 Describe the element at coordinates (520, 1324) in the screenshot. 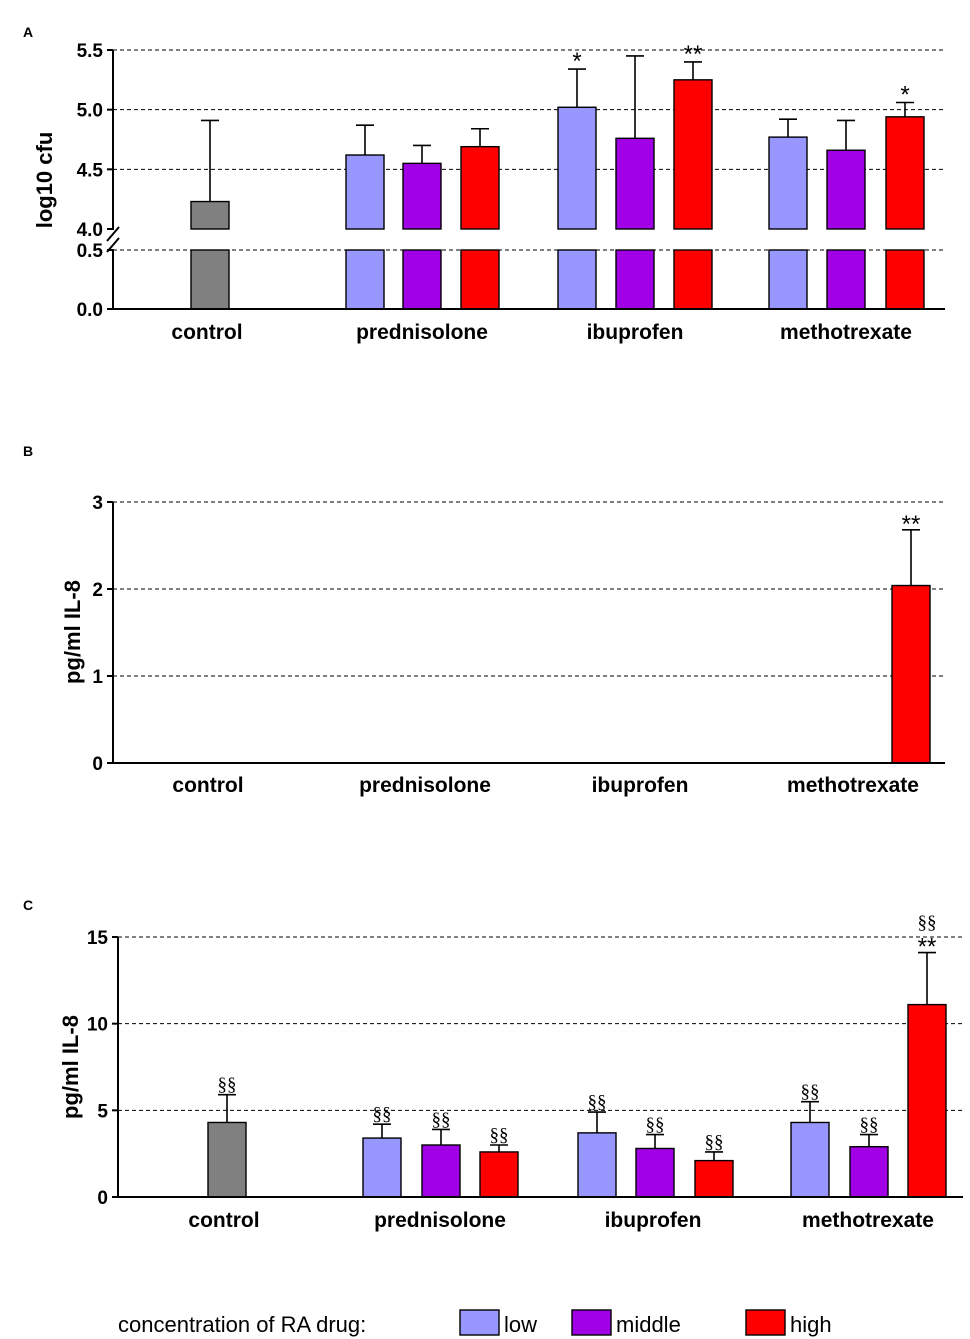

I see `legend-label-low: low` at that location.